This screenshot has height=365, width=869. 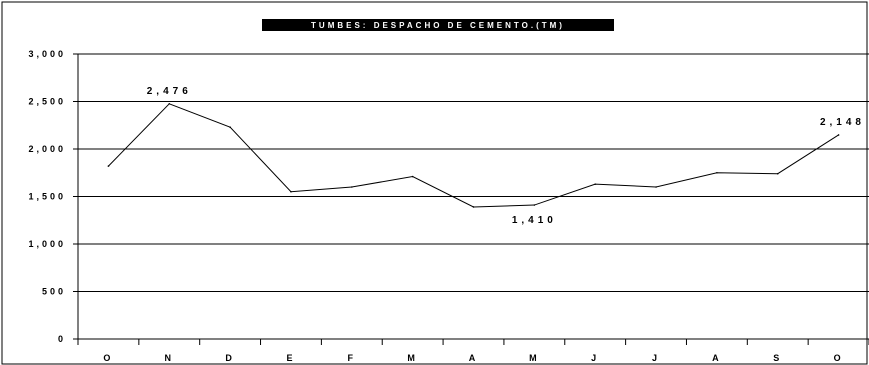 What do you see at coordinates (839, 358) in the screenshot?
I see `x-tick-label-12: O` at bounding box center [839, 358].